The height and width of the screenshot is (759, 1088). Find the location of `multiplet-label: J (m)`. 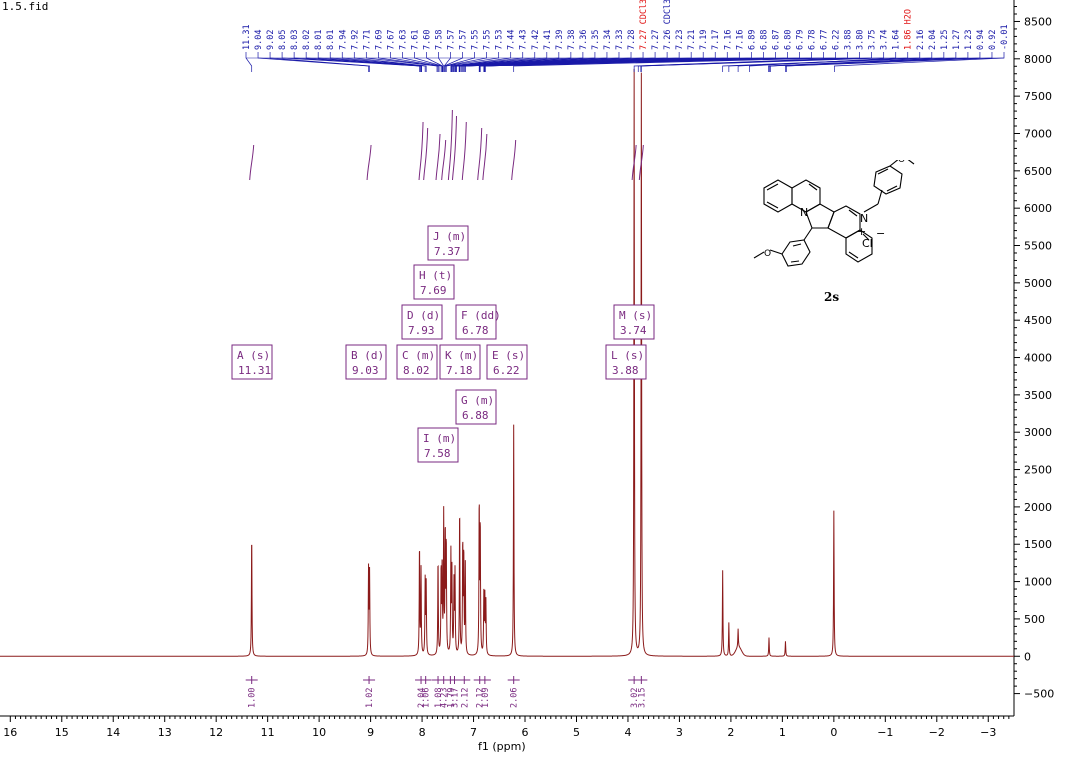

multiplet-label: J (m) is located at coordinates (449, 236).